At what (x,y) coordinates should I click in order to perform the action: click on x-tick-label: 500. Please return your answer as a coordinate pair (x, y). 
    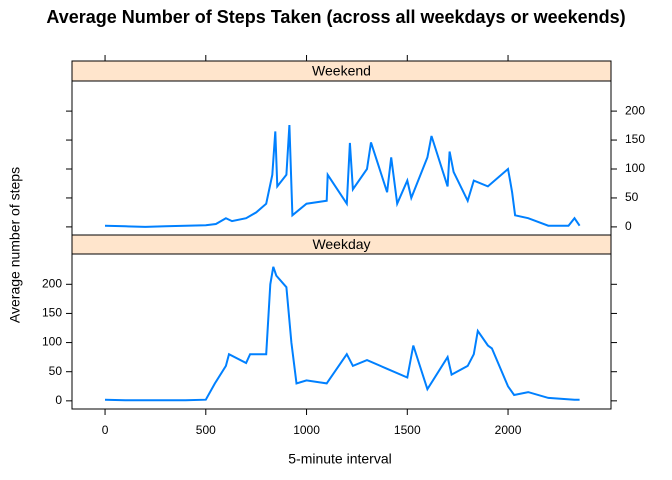
    Looking at the image, I should click on (206, 430).